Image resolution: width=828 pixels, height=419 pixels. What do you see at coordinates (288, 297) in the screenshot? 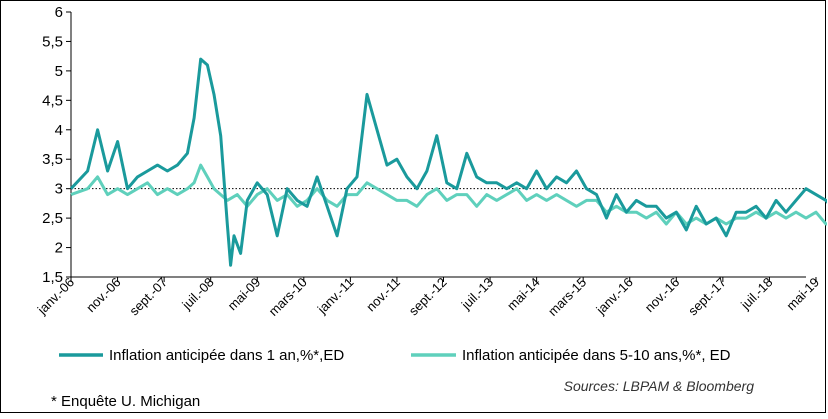
I see `x-tick-label: mars-10` at bounding box center [288, 297].